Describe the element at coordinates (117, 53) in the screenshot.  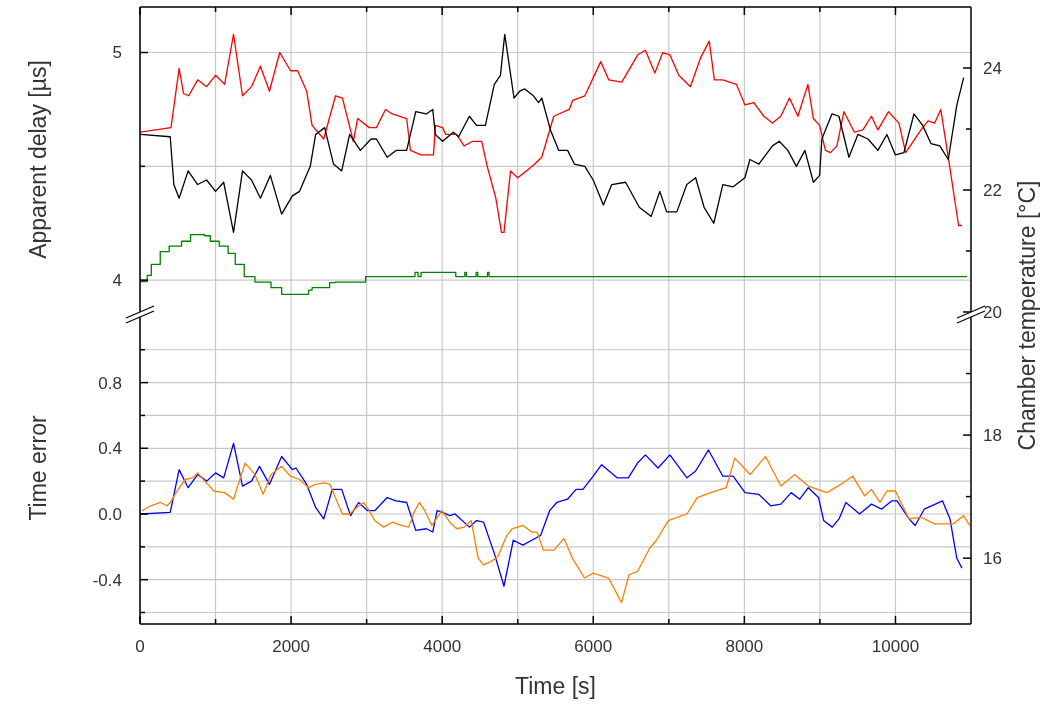
I see `y-tick-label: 5` at that location.